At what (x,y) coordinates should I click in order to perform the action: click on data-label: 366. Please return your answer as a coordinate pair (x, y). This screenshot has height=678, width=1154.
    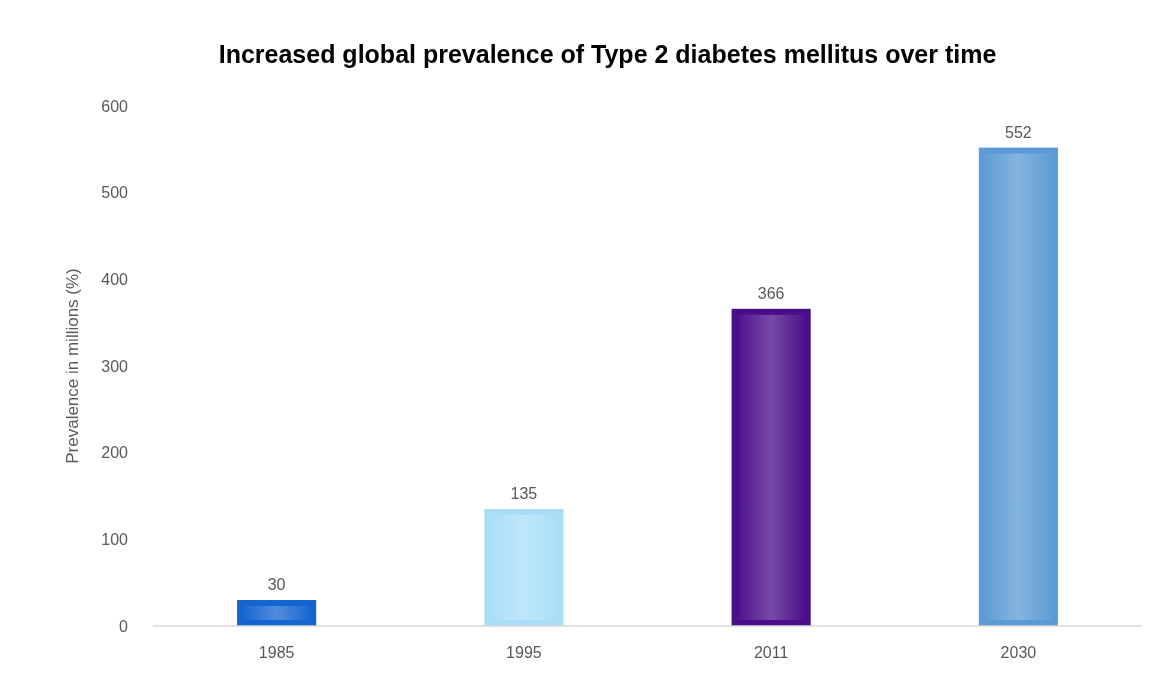
    Looking at the image, I should click on (771, 293).